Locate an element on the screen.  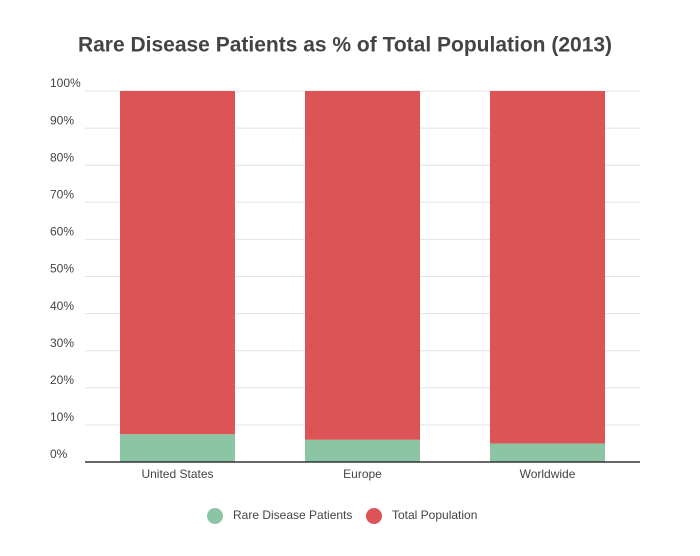
y-tick-label: 70% is located at coordinates (62, 194).